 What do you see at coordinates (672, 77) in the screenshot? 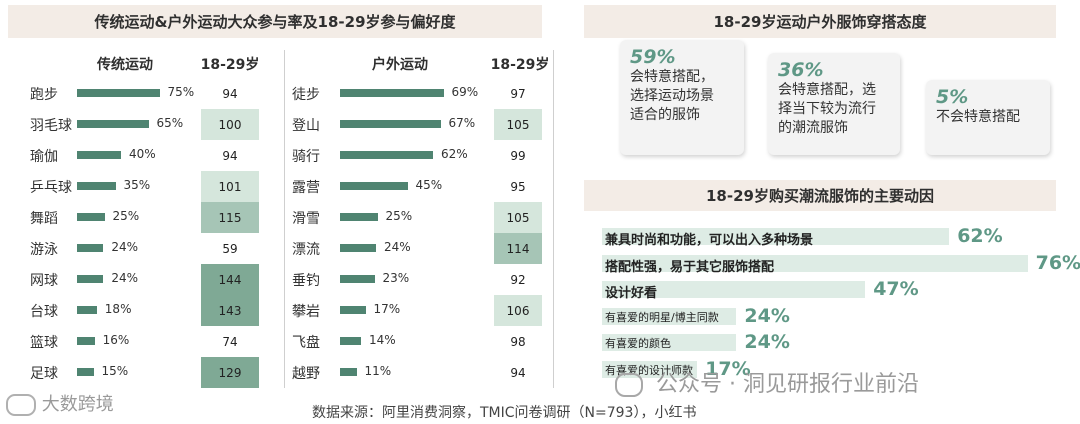
I see `attitude-line: 会特意搭配，` at bounding box center [672, 77].